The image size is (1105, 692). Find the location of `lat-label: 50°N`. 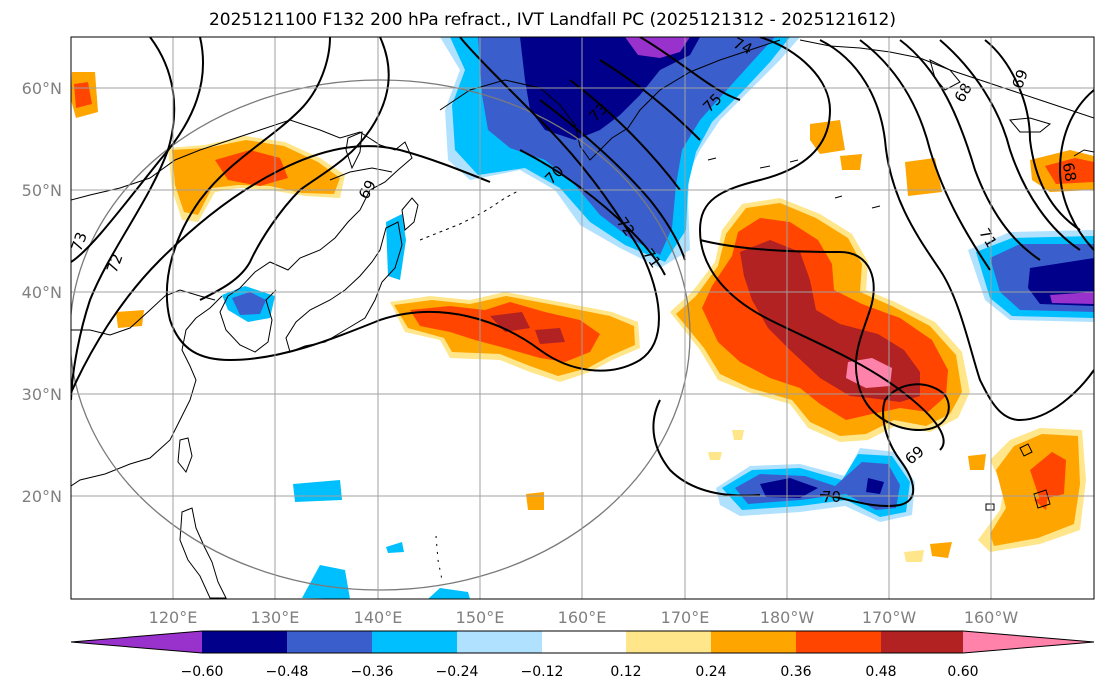

lat-label: 50°N is located at coordinates (42, 190).